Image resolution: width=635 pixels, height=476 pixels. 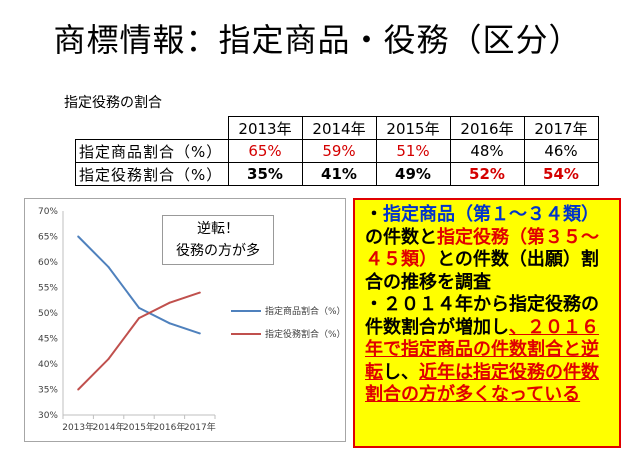 I want to click on y-tick-label: 40%, so click(x=48, y=365).